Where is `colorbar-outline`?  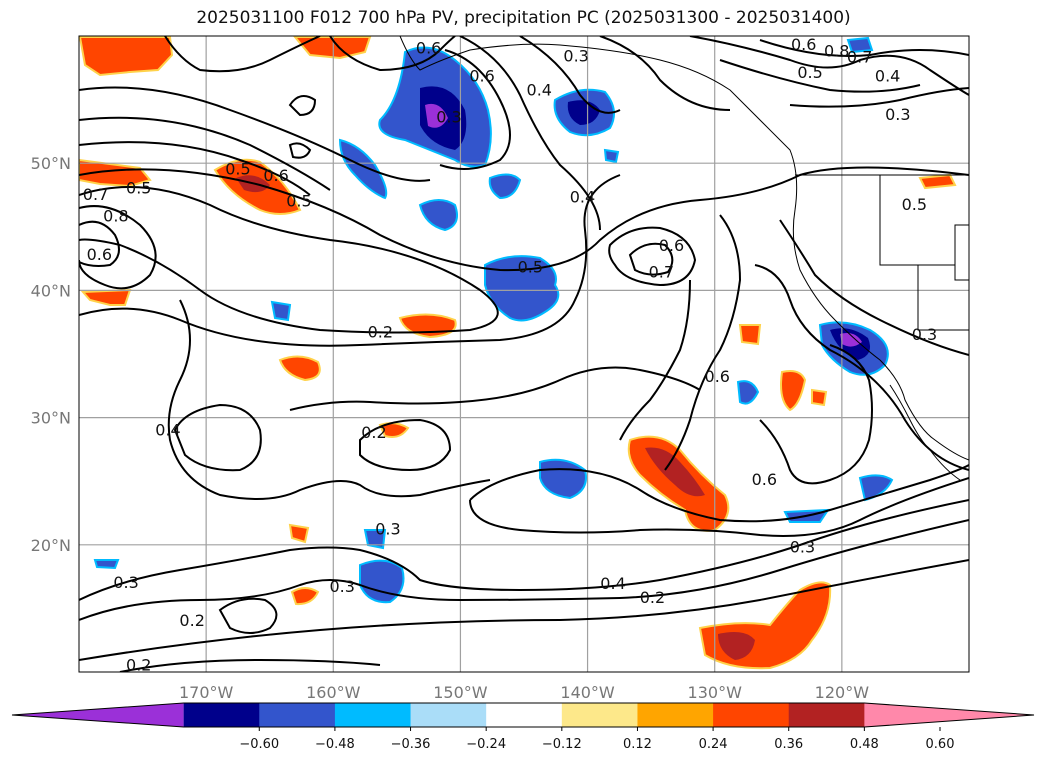 colorbar-outline is located at coordinates (523, 715).